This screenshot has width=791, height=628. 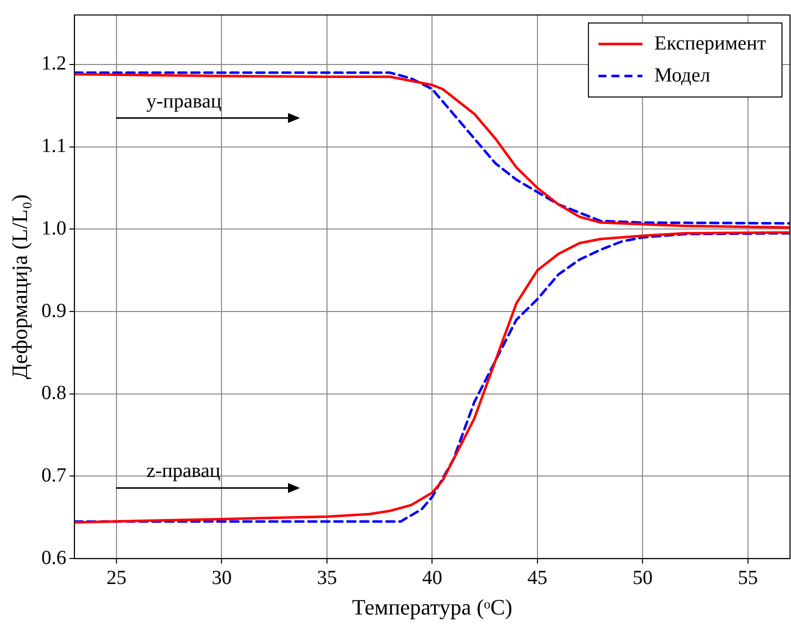 What do you see at coordinates (432, 577) in the screenshot?
I see `x-tick-label: 40` at bounding box center [432, 577].